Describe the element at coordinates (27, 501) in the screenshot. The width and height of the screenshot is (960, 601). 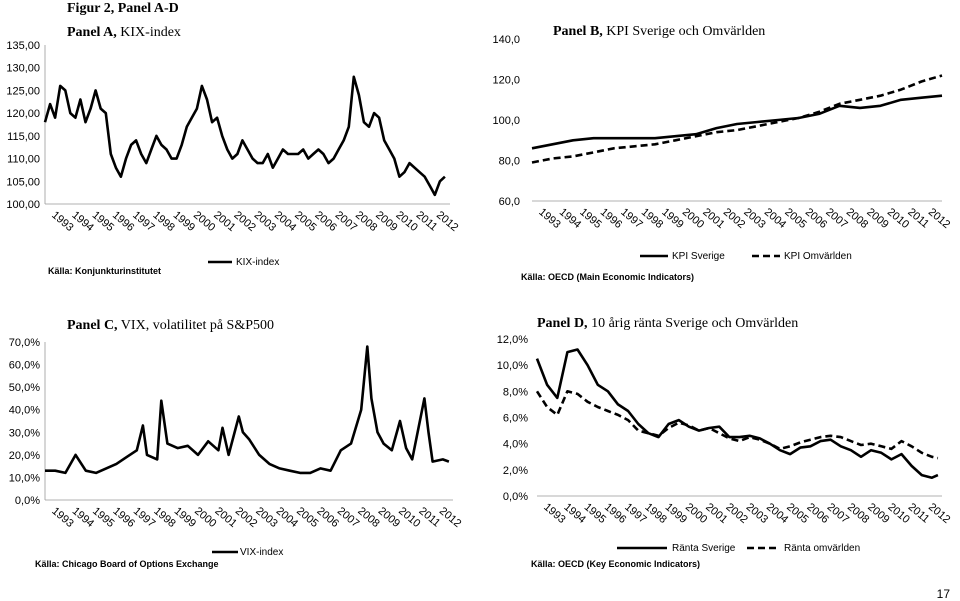
I see `y-tick-label: 0,0%` at that location.